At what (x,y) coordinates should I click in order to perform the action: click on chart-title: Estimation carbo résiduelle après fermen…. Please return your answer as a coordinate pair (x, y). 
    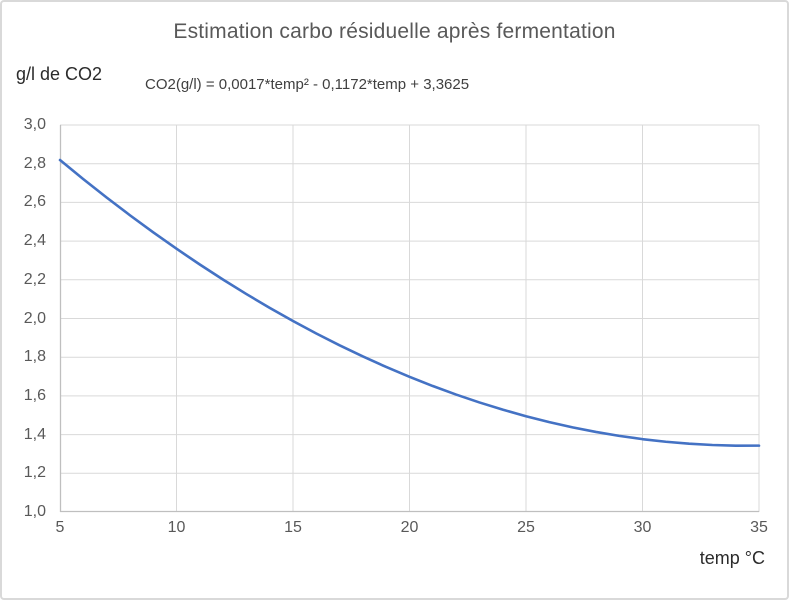
    Looking at the image, I should click on (394, 31).